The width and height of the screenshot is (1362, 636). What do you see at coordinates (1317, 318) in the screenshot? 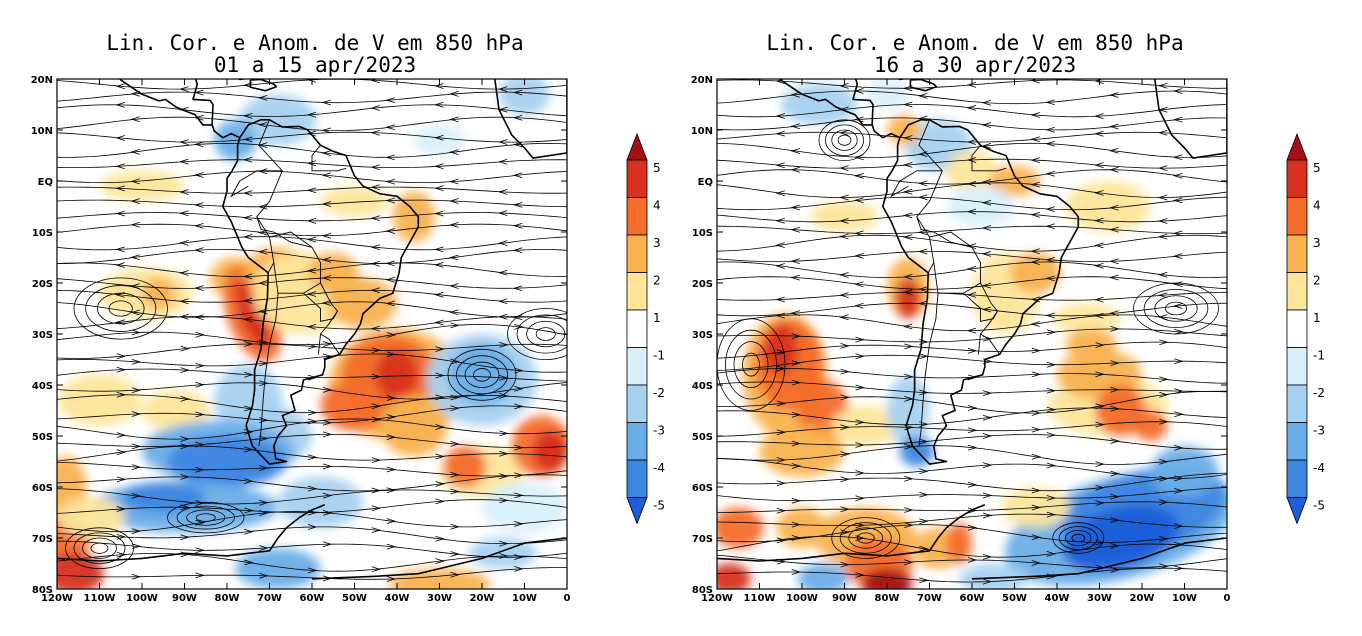
I see `colorbar-label: 1` at bounding box center [1317, 318].